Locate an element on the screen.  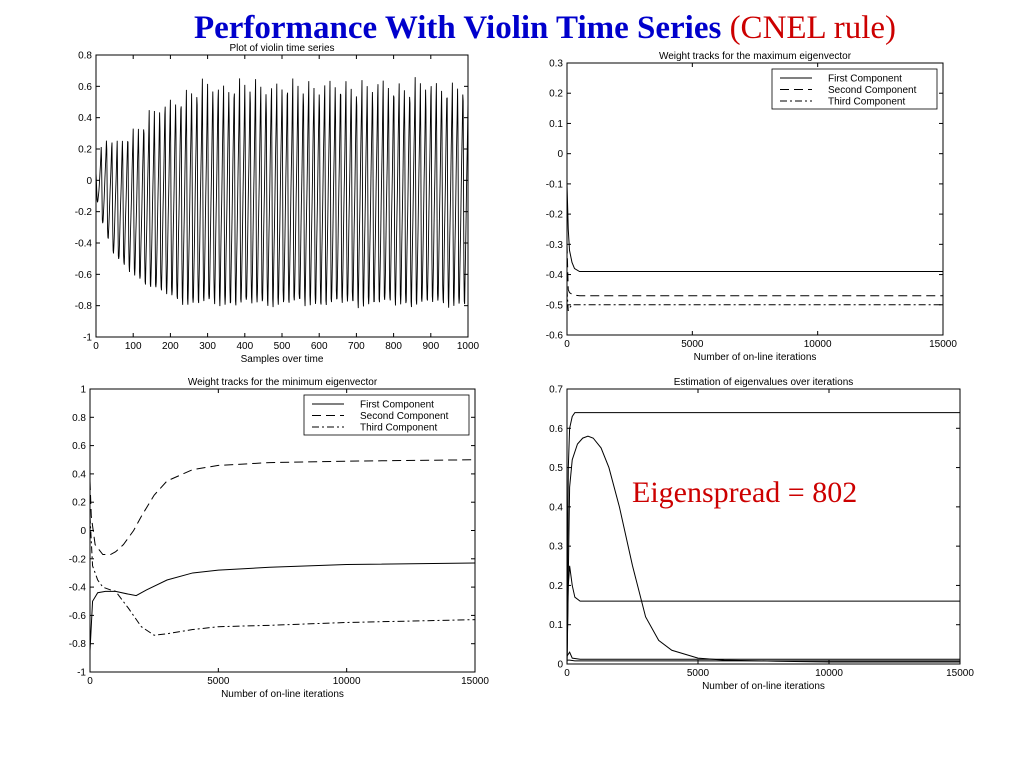
x-tick-label: 600 is located at coordinates (319, 346).